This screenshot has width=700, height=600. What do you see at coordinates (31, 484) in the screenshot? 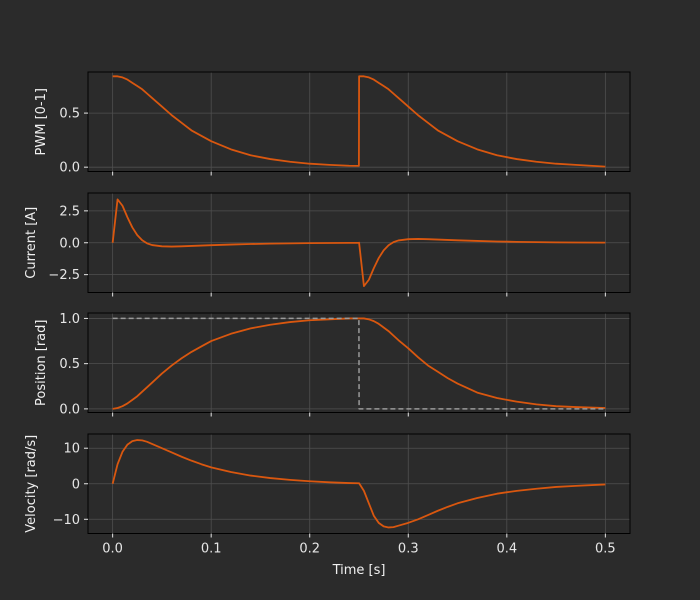
I see `y-axis-label: Velocity [rad/s]` at bounding box center [31, 484].